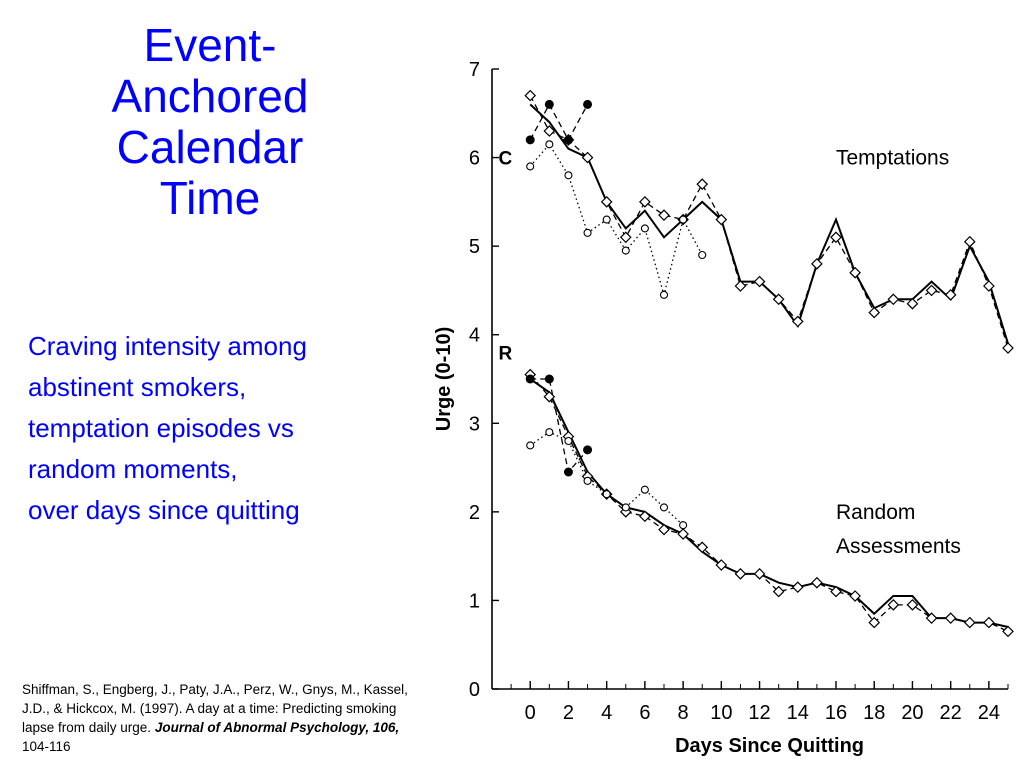 The image size is (1024, 768). Describe the element at coordinates (277, 727) in the screenshot. I see `citation-journal: Journal of Abnormal Psychology, 106,` at that location.